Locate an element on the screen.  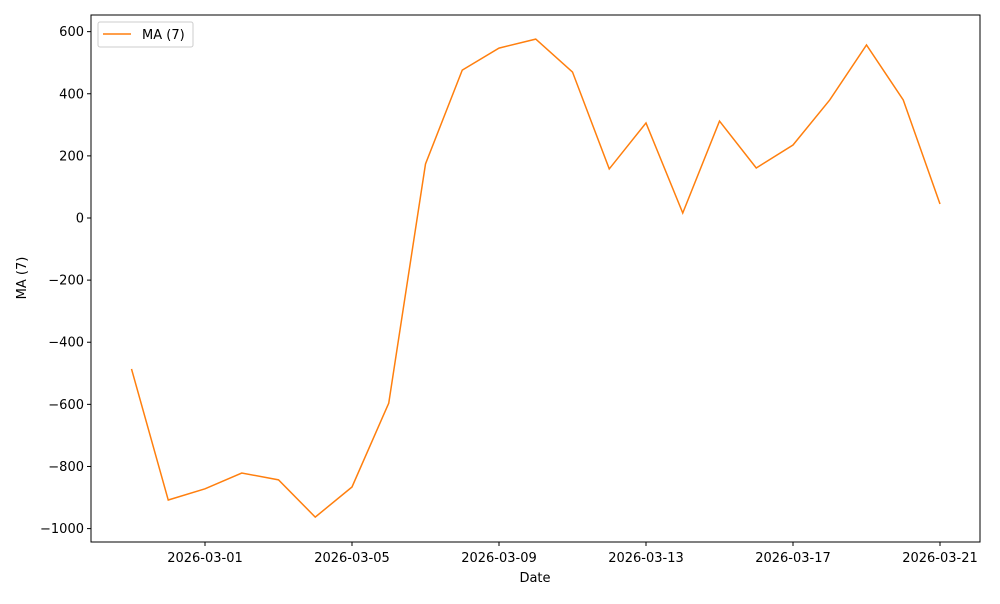
legend-label: MA (7) is located at coordinates (163, 35).